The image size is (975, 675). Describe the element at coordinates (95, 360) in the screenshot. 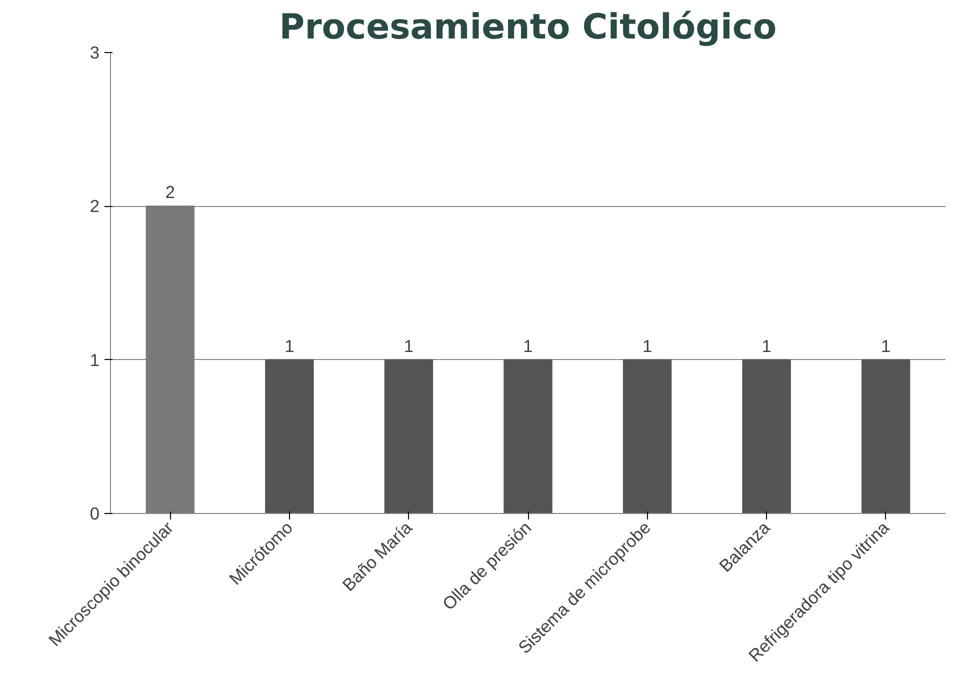

I see `y-tick-label: 1` at that location.